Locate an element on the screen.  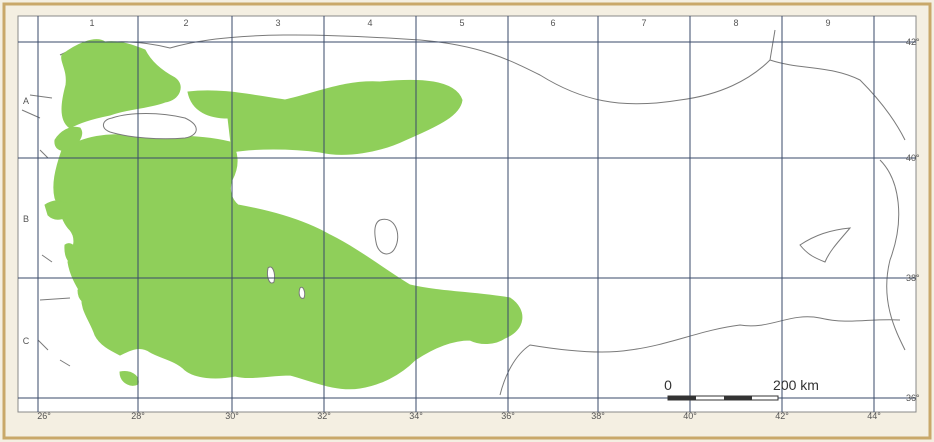
longitude-label: 34° is located at coordinates (416, 416).